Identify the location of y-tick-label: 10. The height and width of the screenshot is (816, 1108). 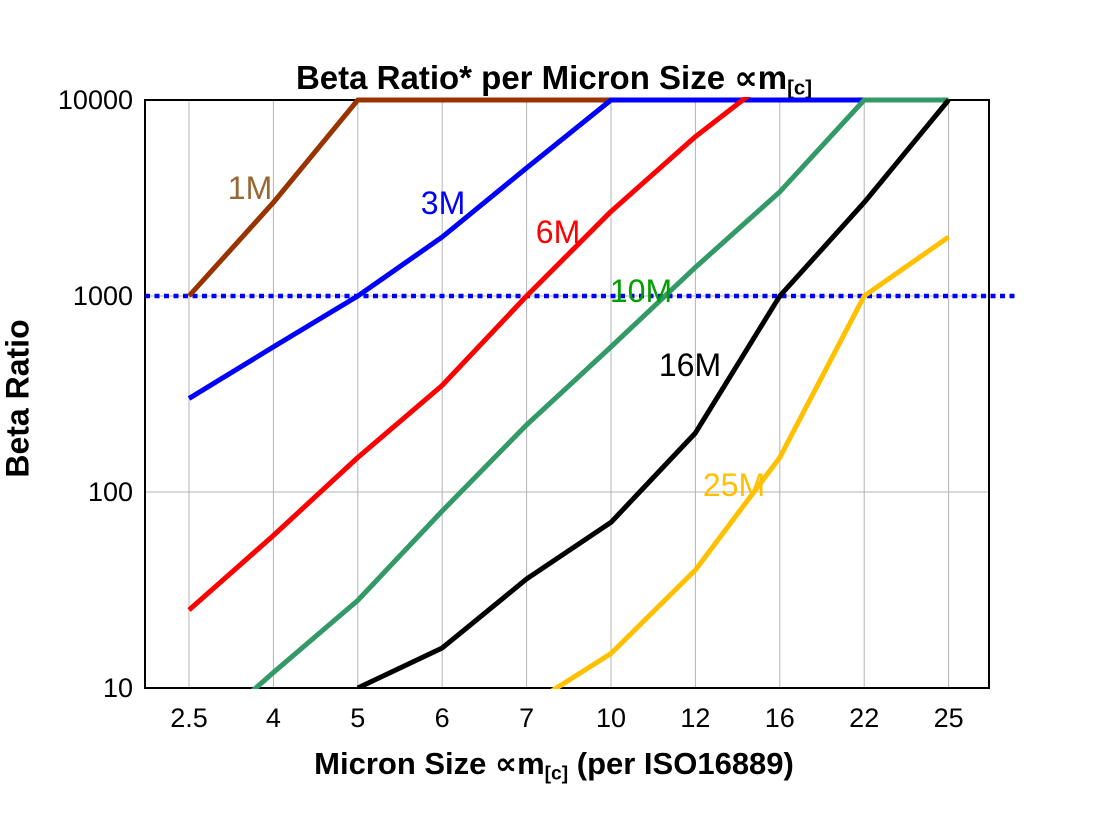
(118, 688).